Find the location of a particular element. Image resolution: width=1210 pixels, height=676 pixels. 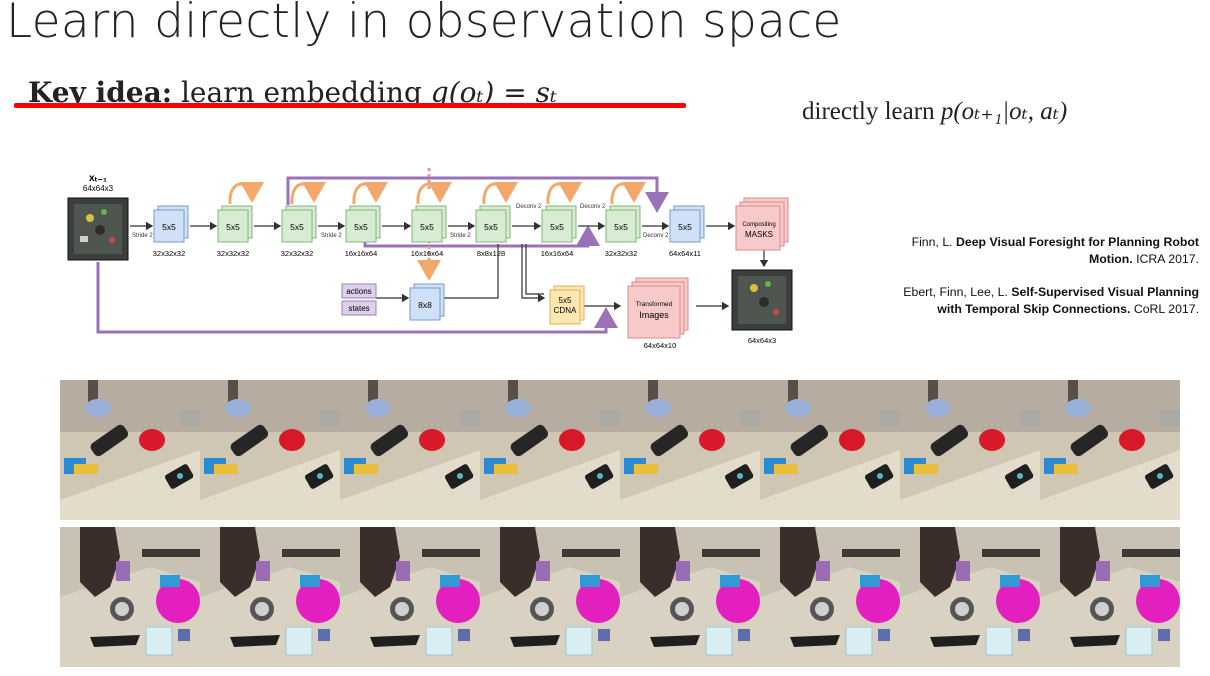

deconv-label-1: Deconv 2 is located at coordinates (529, 207).